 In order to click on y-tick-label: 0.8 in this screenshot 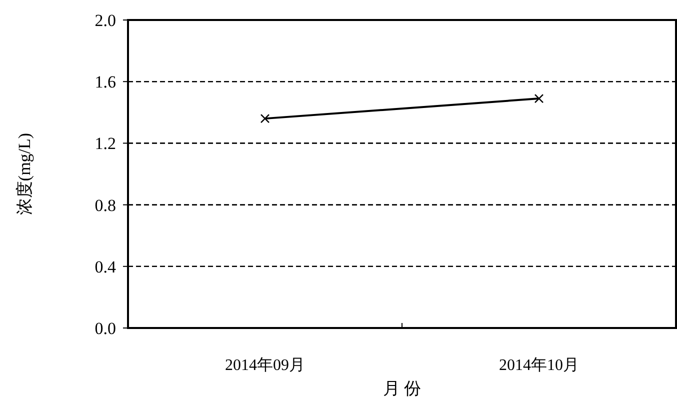, I will do `click(105, 205)`.